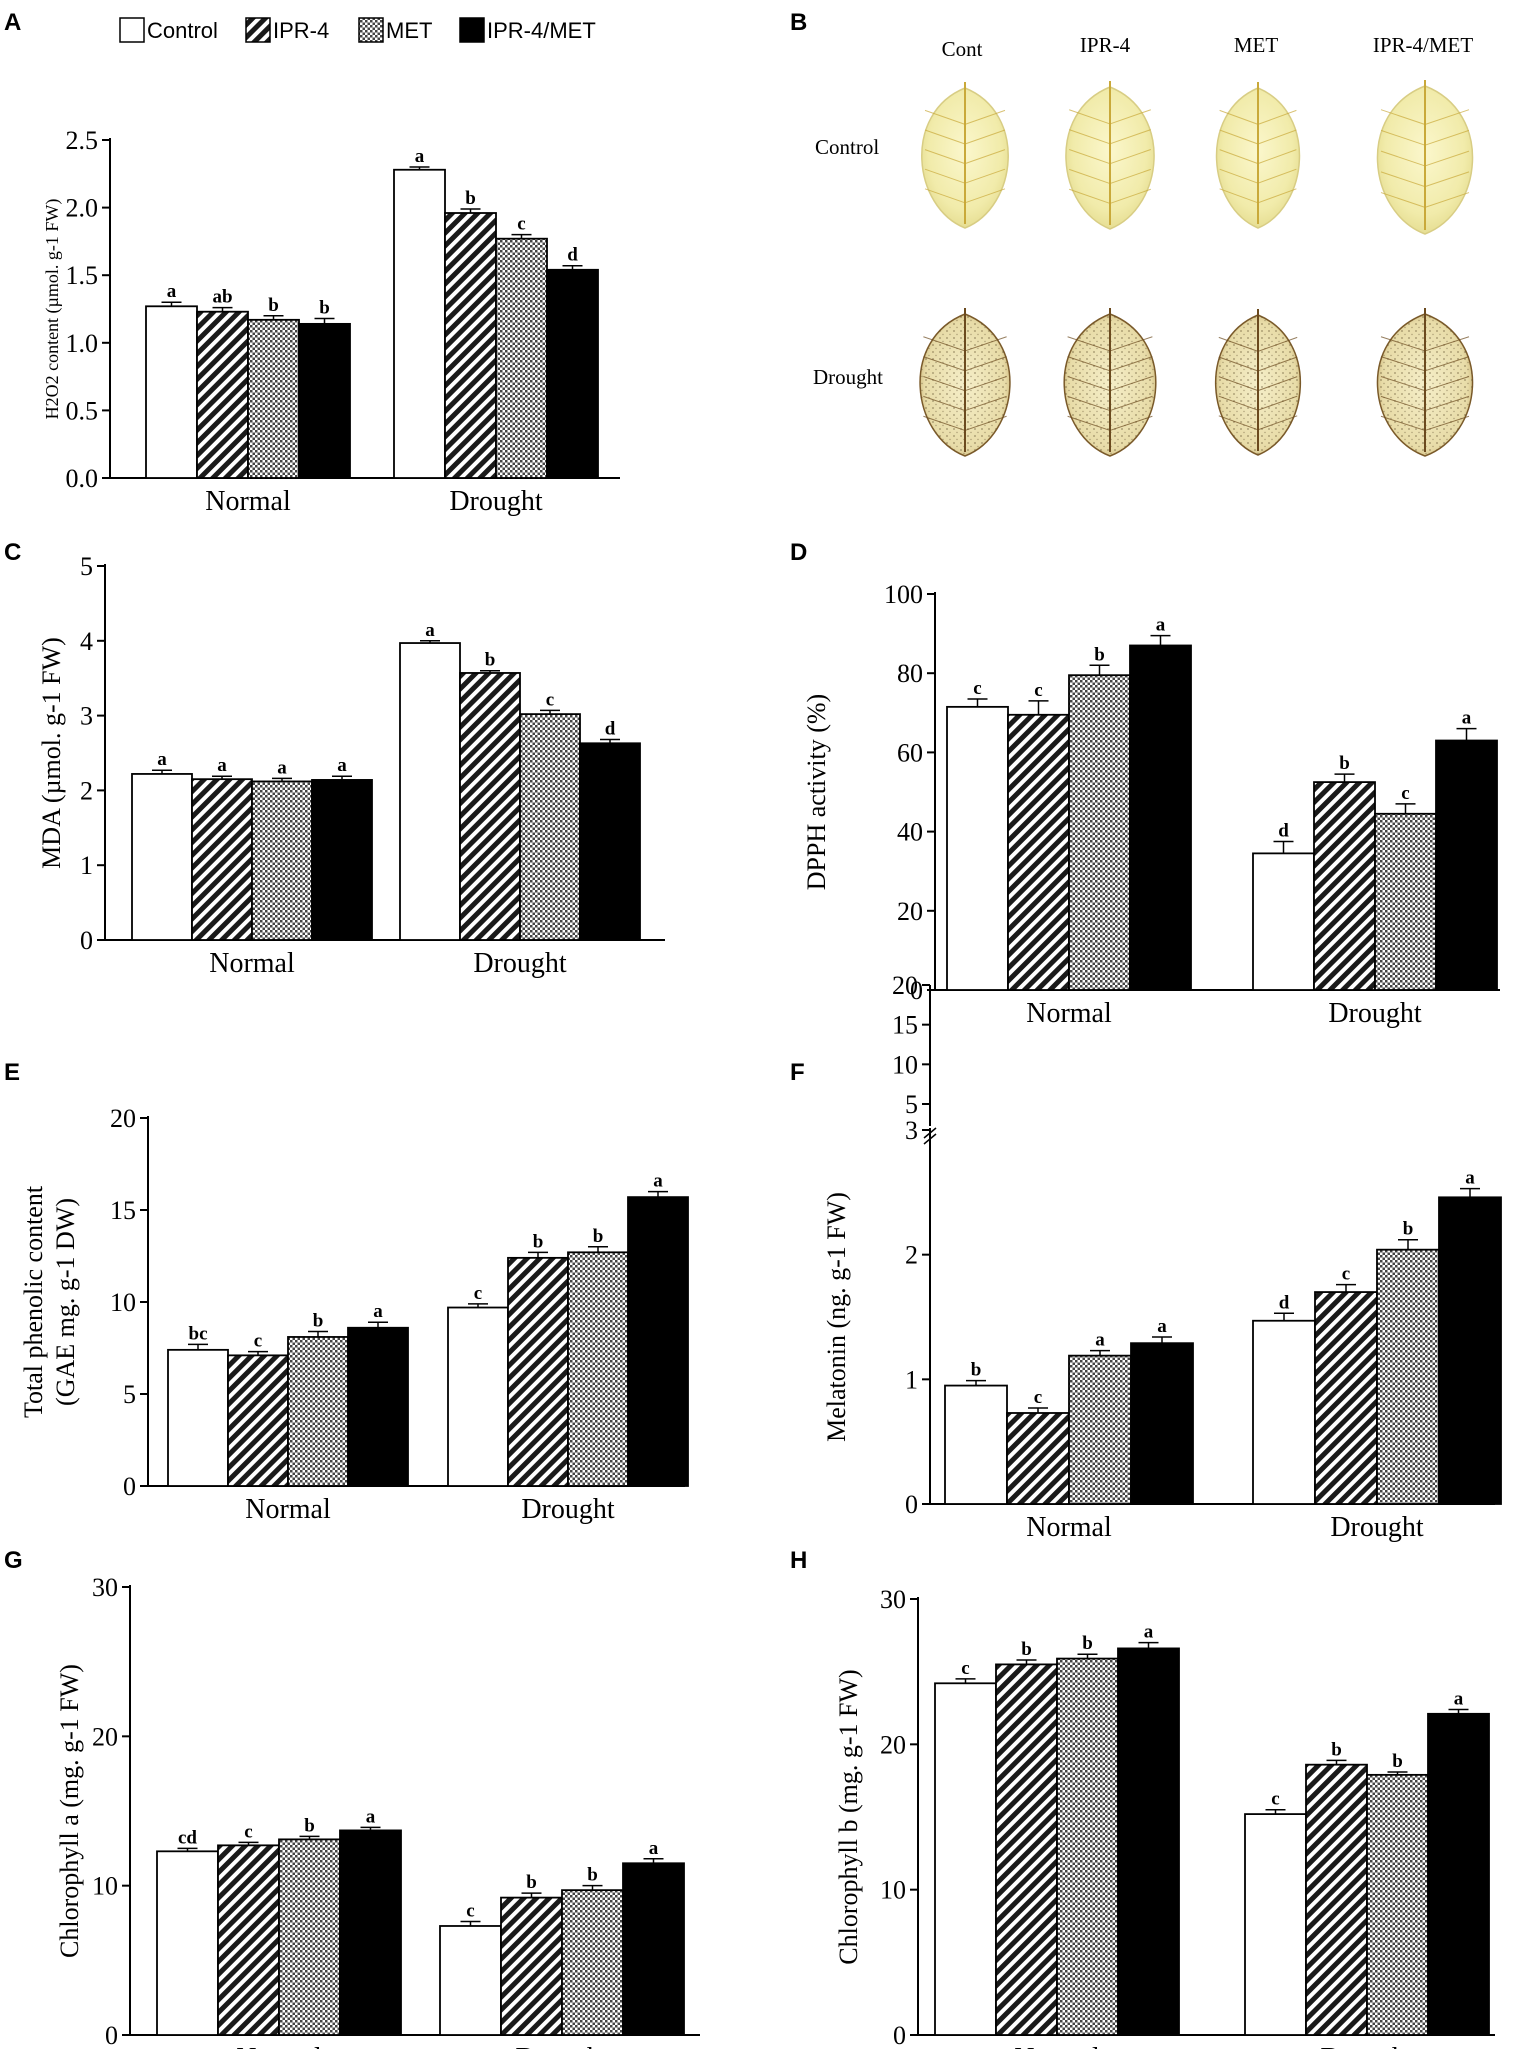 This screenshot has height=2049, width=1515. I want to click on y-axis-label: Chlorophyll a (mg. g-1 FW), so click(69, 1811).